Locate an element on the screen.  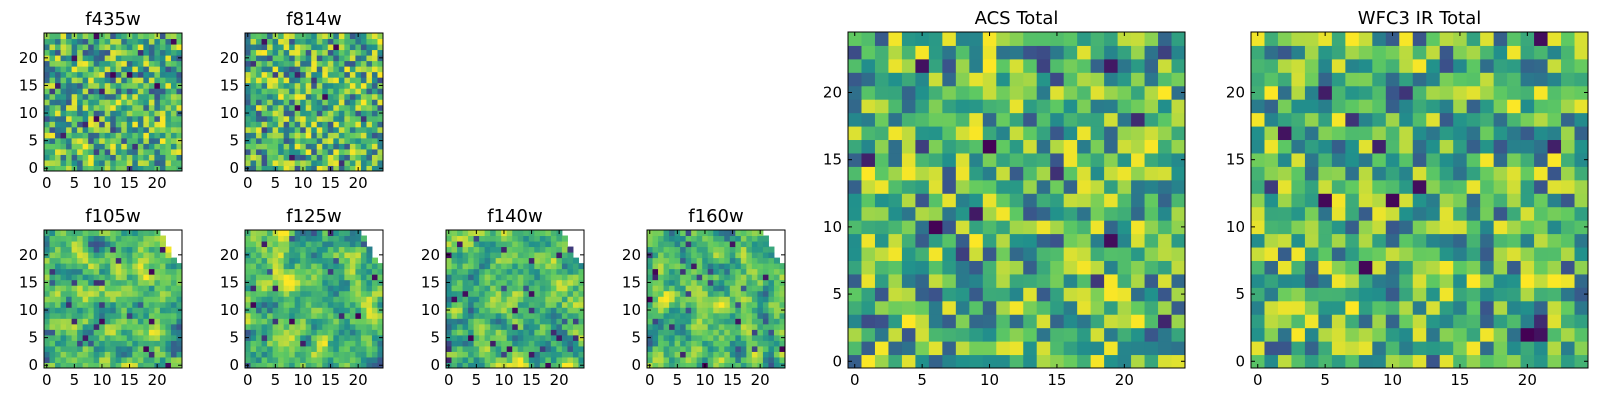
y-tick-label: 5 is located at coordinates (33, 338).